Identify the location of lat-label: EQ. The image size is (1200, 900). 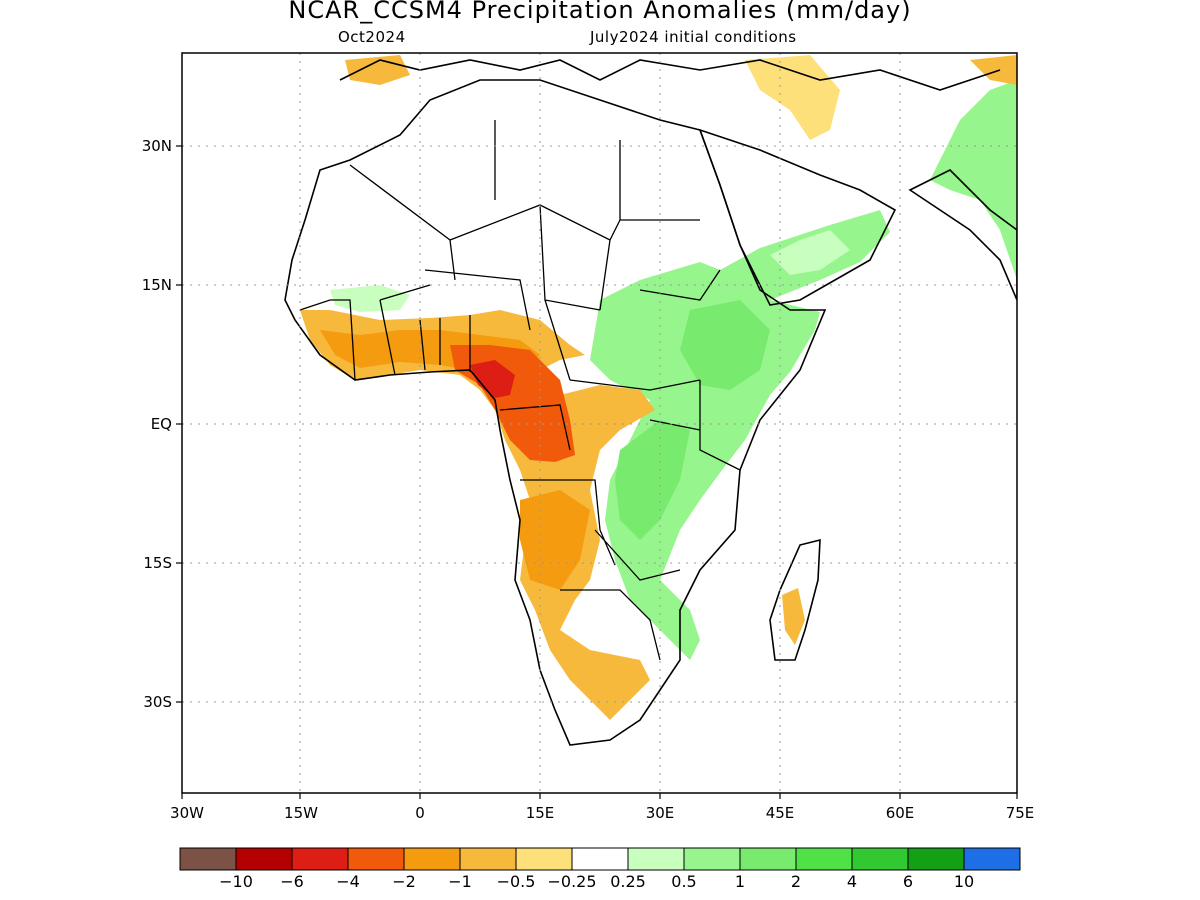
(161, 424).